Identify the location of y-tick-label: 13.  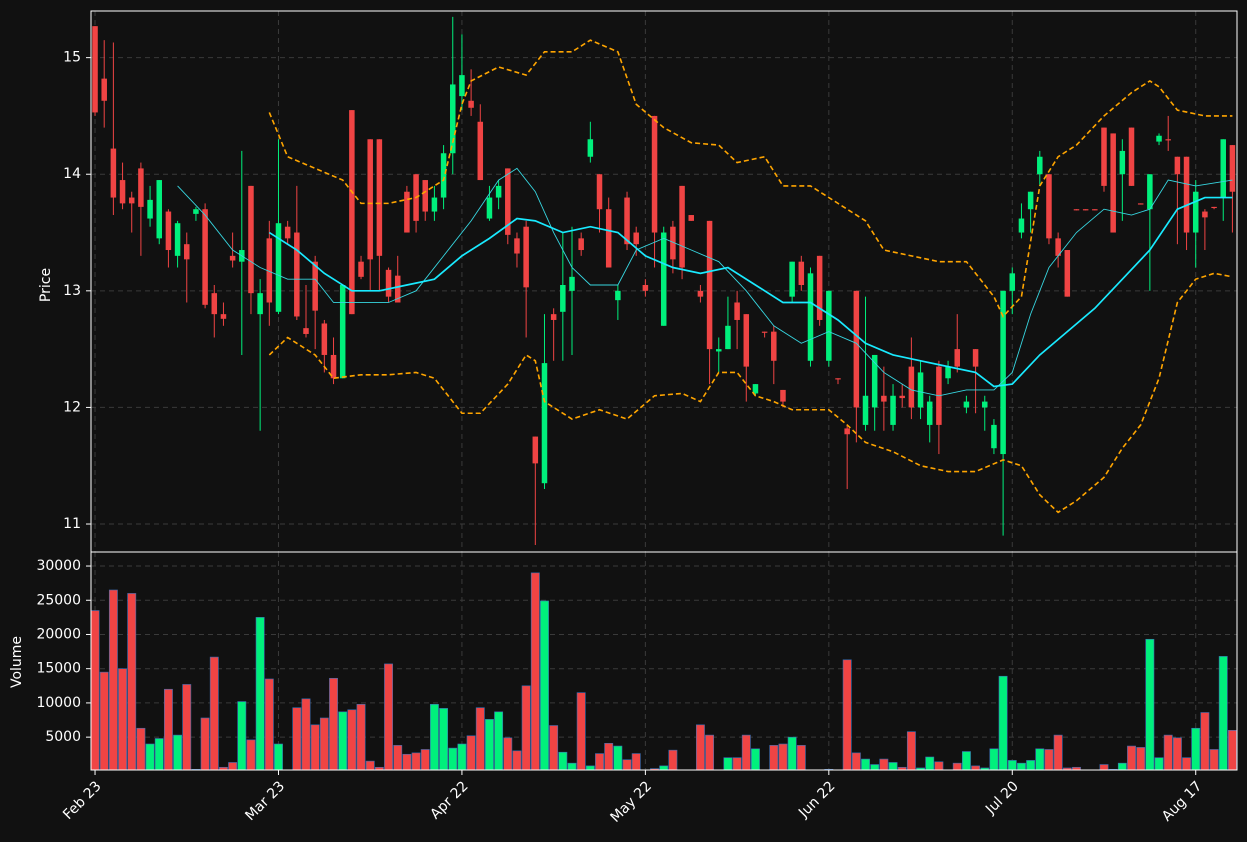
(72, 291).